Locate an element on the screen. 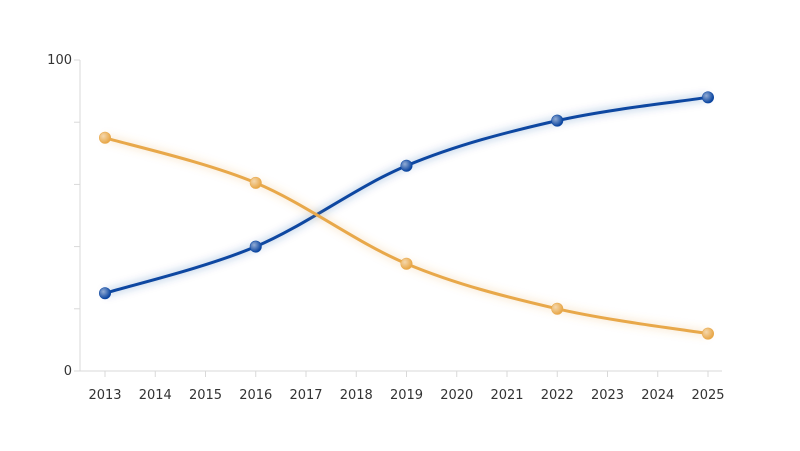 This screenshot has width=800, height=451. x-tick-label: 2024 is located at coordinates (657, 395).